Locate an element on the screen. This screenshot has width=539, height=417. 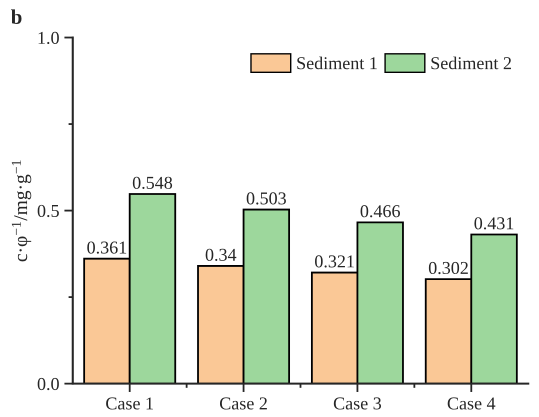
x-tick-label: Case 2 is located at coordinates (243, 403).